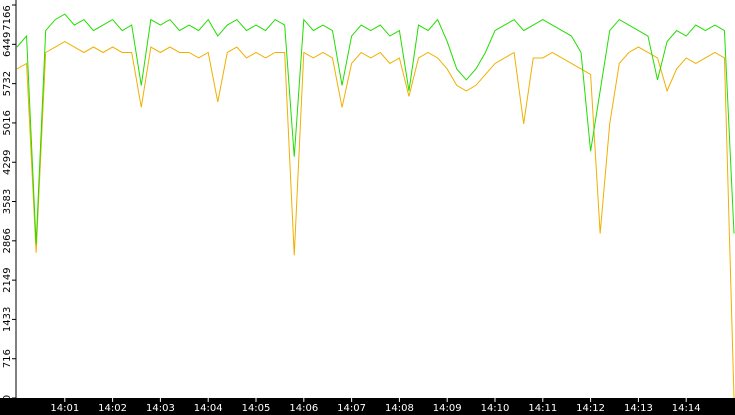 This screenshot has height=415, width=735. I want to click on y-tick-label: 2149, so click(7, 279).